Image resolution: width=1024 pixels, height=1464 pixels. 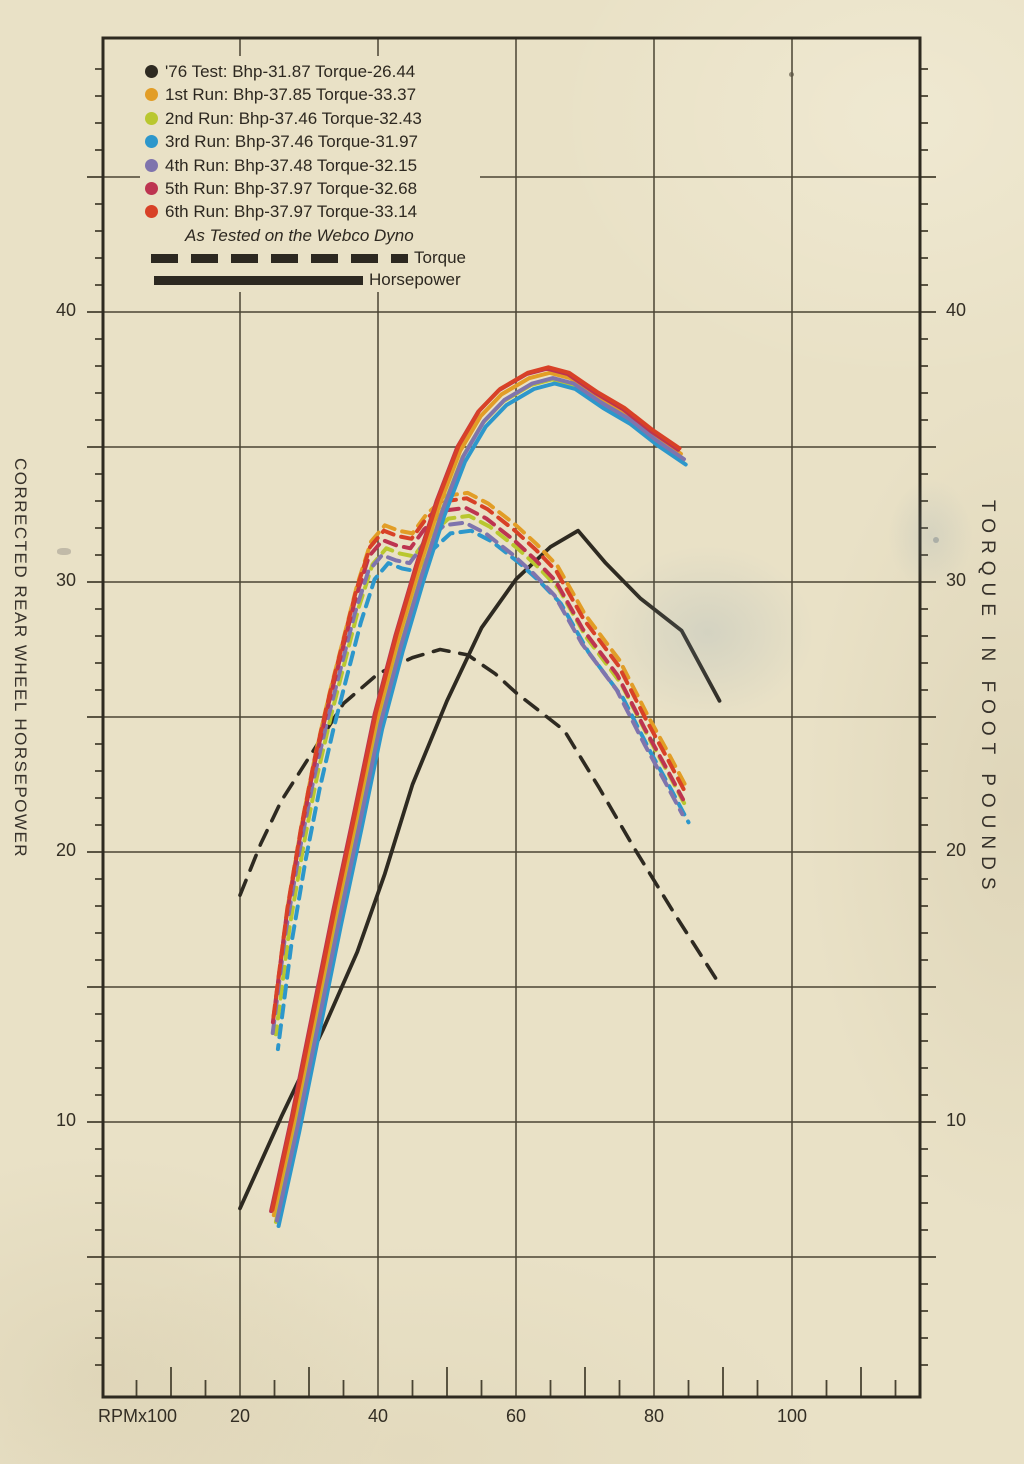 I want to click on legend-row-76-test: '76 Test: Bhp-31.87 Torque-26.44, so click(x=312, y=71).